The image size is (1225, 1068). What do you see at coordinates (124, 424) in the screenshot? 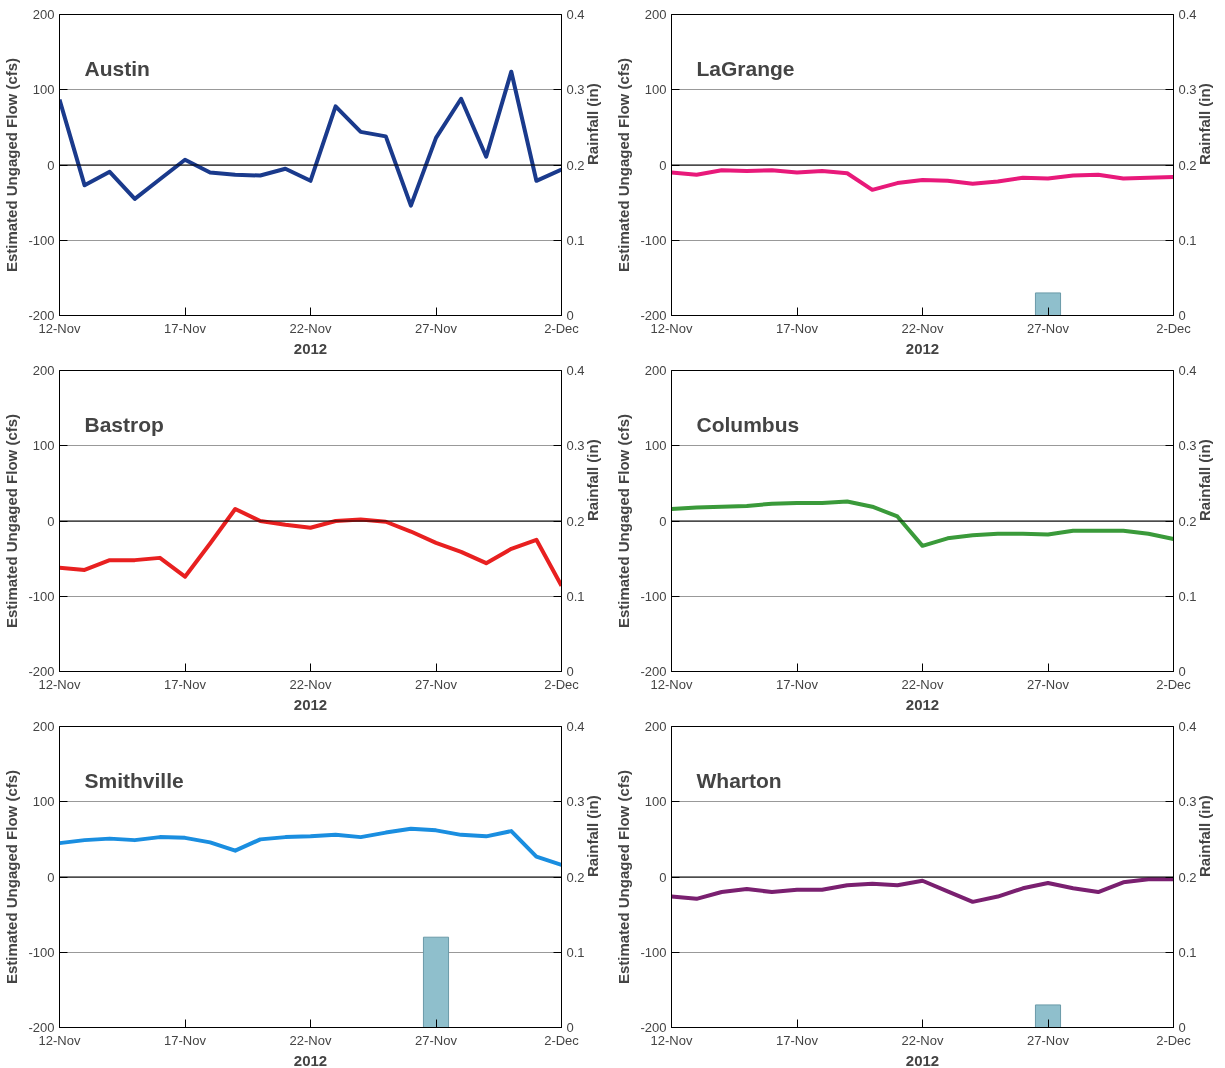
I see `text: Bastrop` at bounding box center [124, 424].